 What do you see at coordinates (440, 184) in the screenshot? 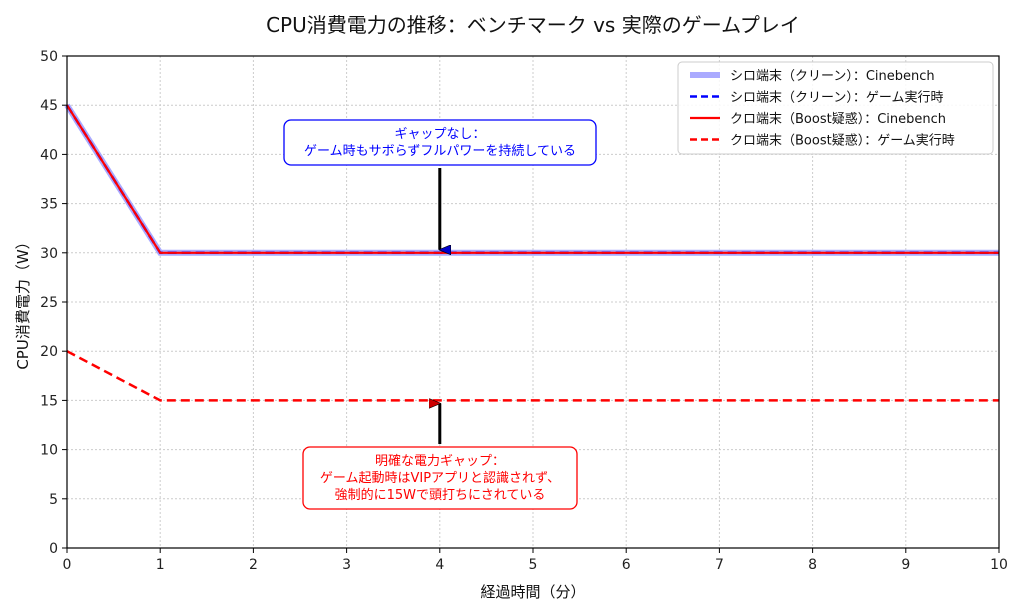
I see `annotation-1: ギャップなし： ゲーム時もサボらずフルパワーを持続している` at bounding box center [440, 184].